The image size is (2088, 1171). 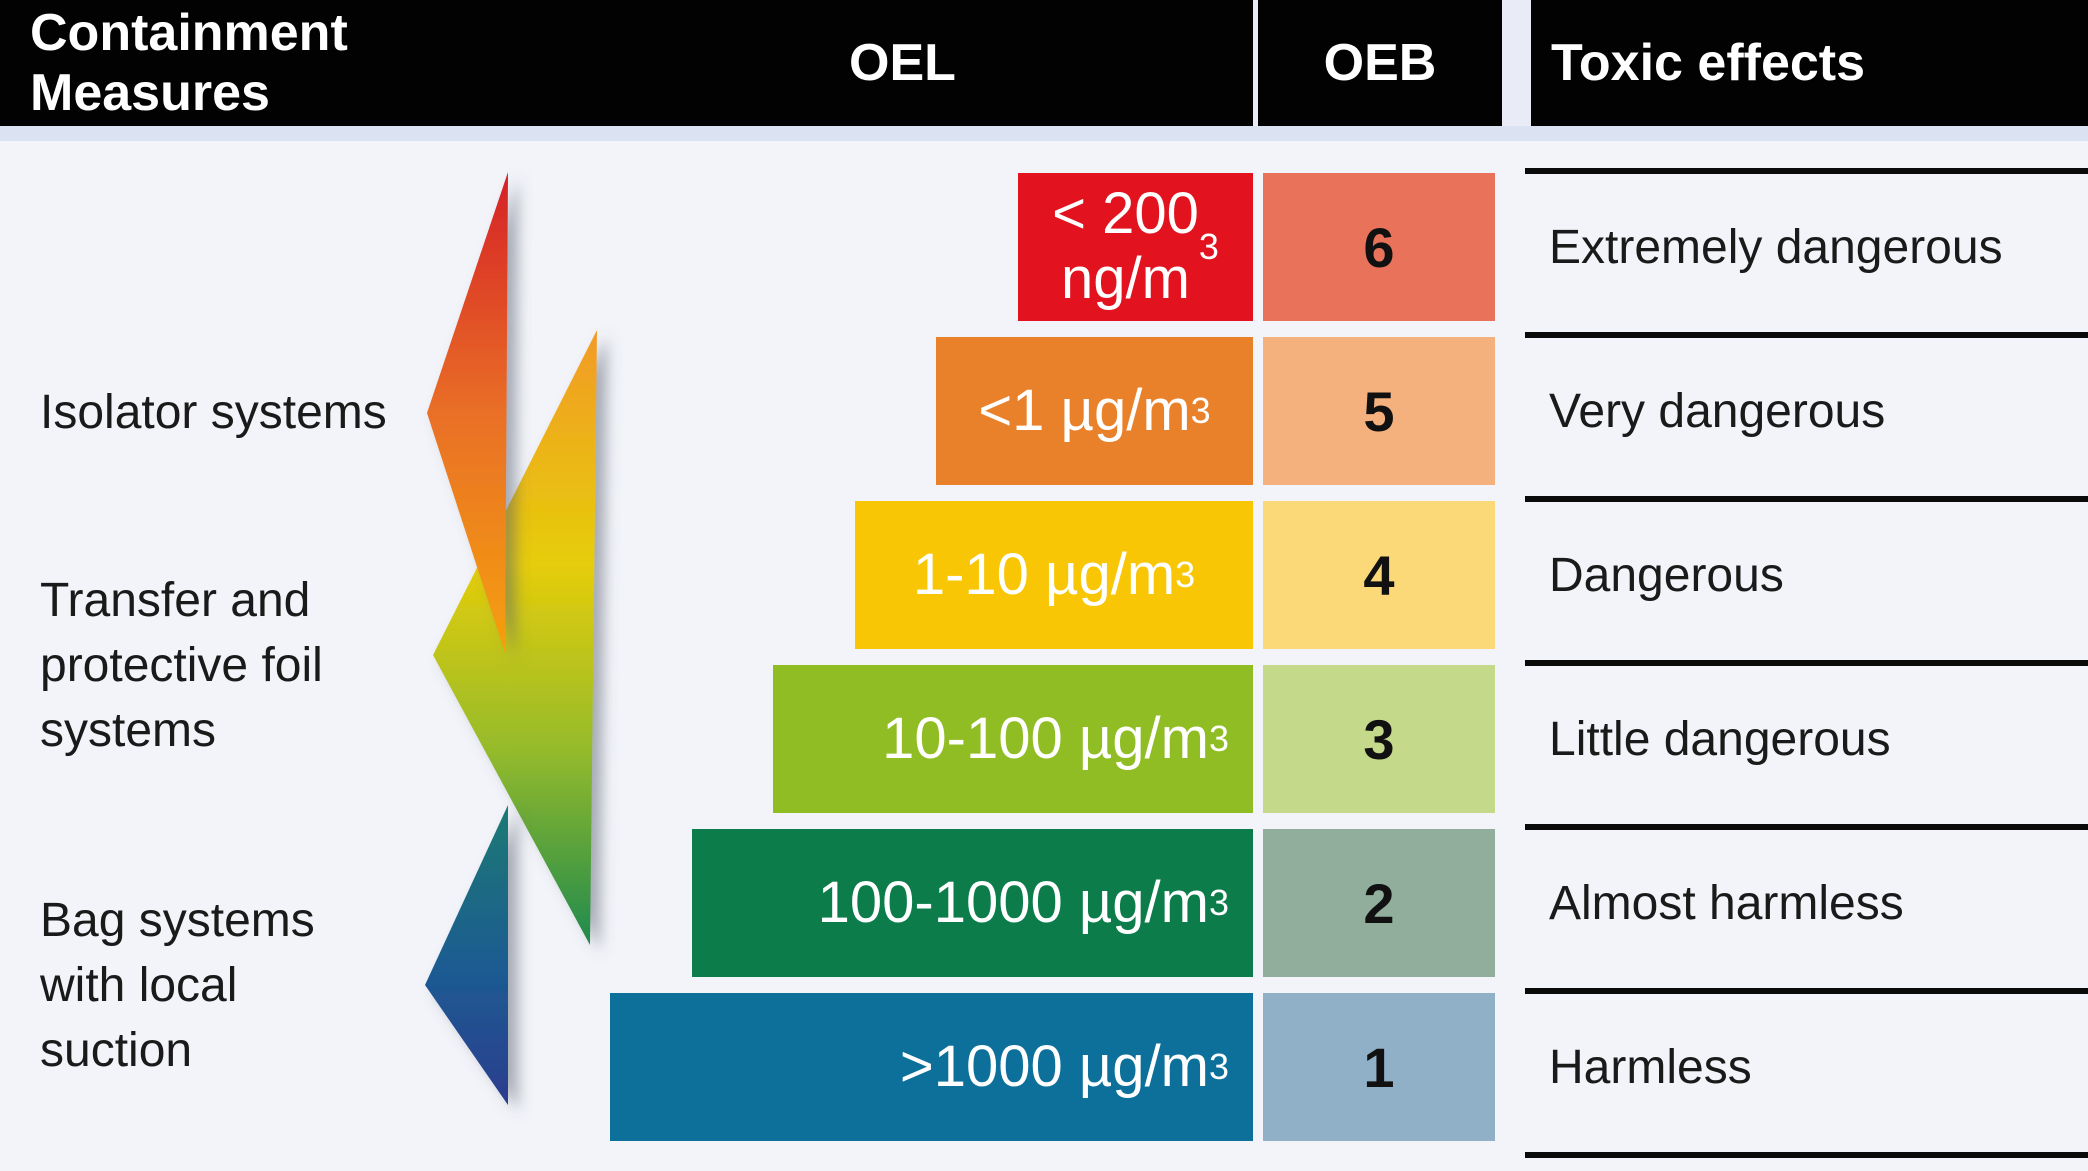 I want to click on containment-gradient-arrows, so click(x=511, y=638).